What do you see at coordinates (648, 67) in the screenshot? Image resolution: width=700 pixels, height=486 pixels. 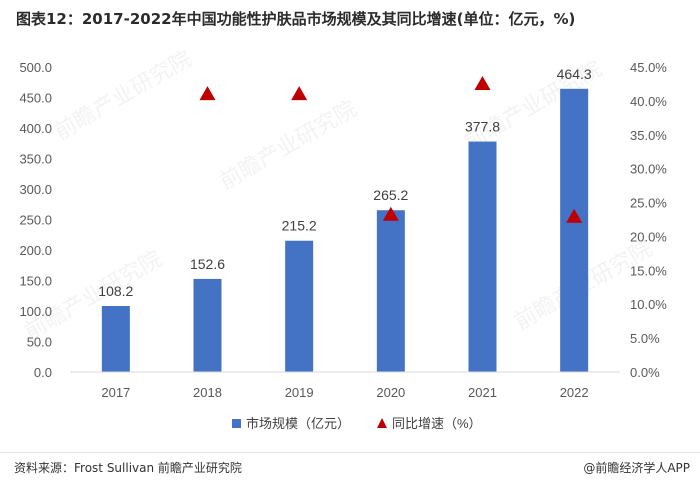 I see `right-y-tick-label: 45.0%` at bounding box center [648, 67].